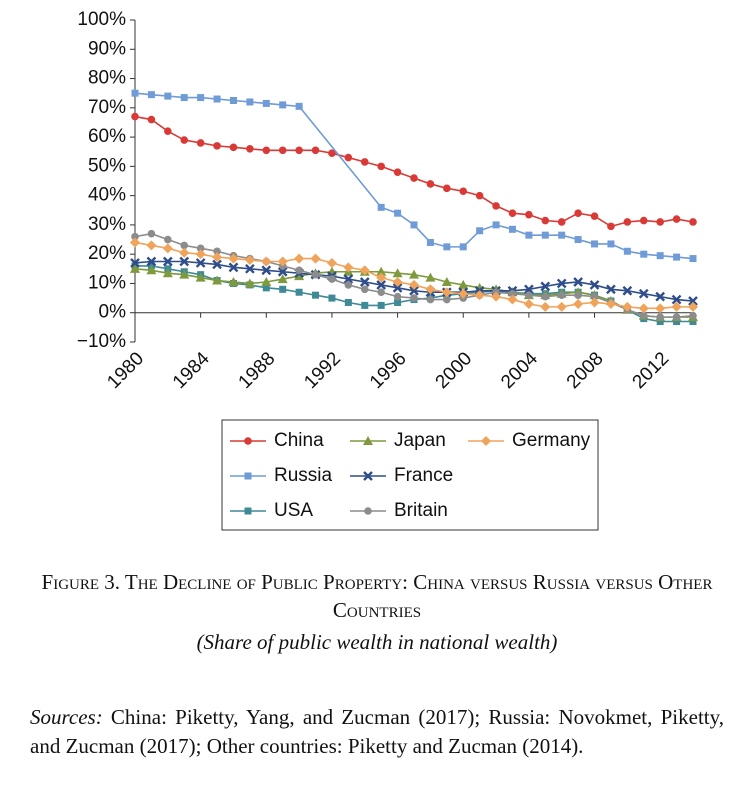 This screenshot has width=754, height=810. What do you see at coordinates (101, 341) in the screenshot?
I see `y-tick-label: −10%` at bounding box center [101, 341].